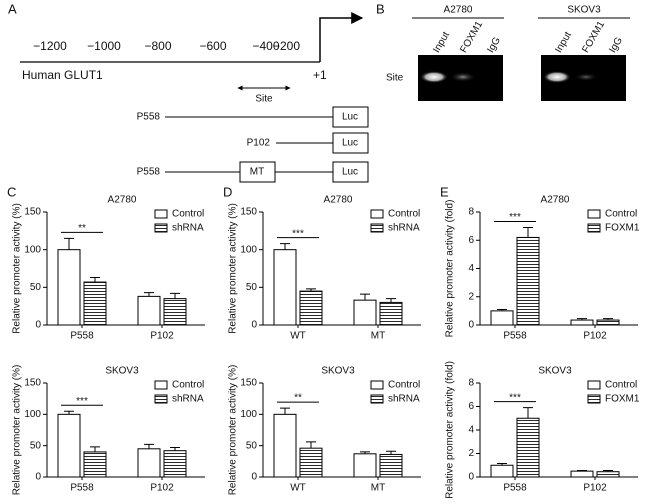 The width and height of the screenshot is (648, 504). Describe the element at coordinates (259, 143) in the screenshot. I see `construct-name: P102` at that location.